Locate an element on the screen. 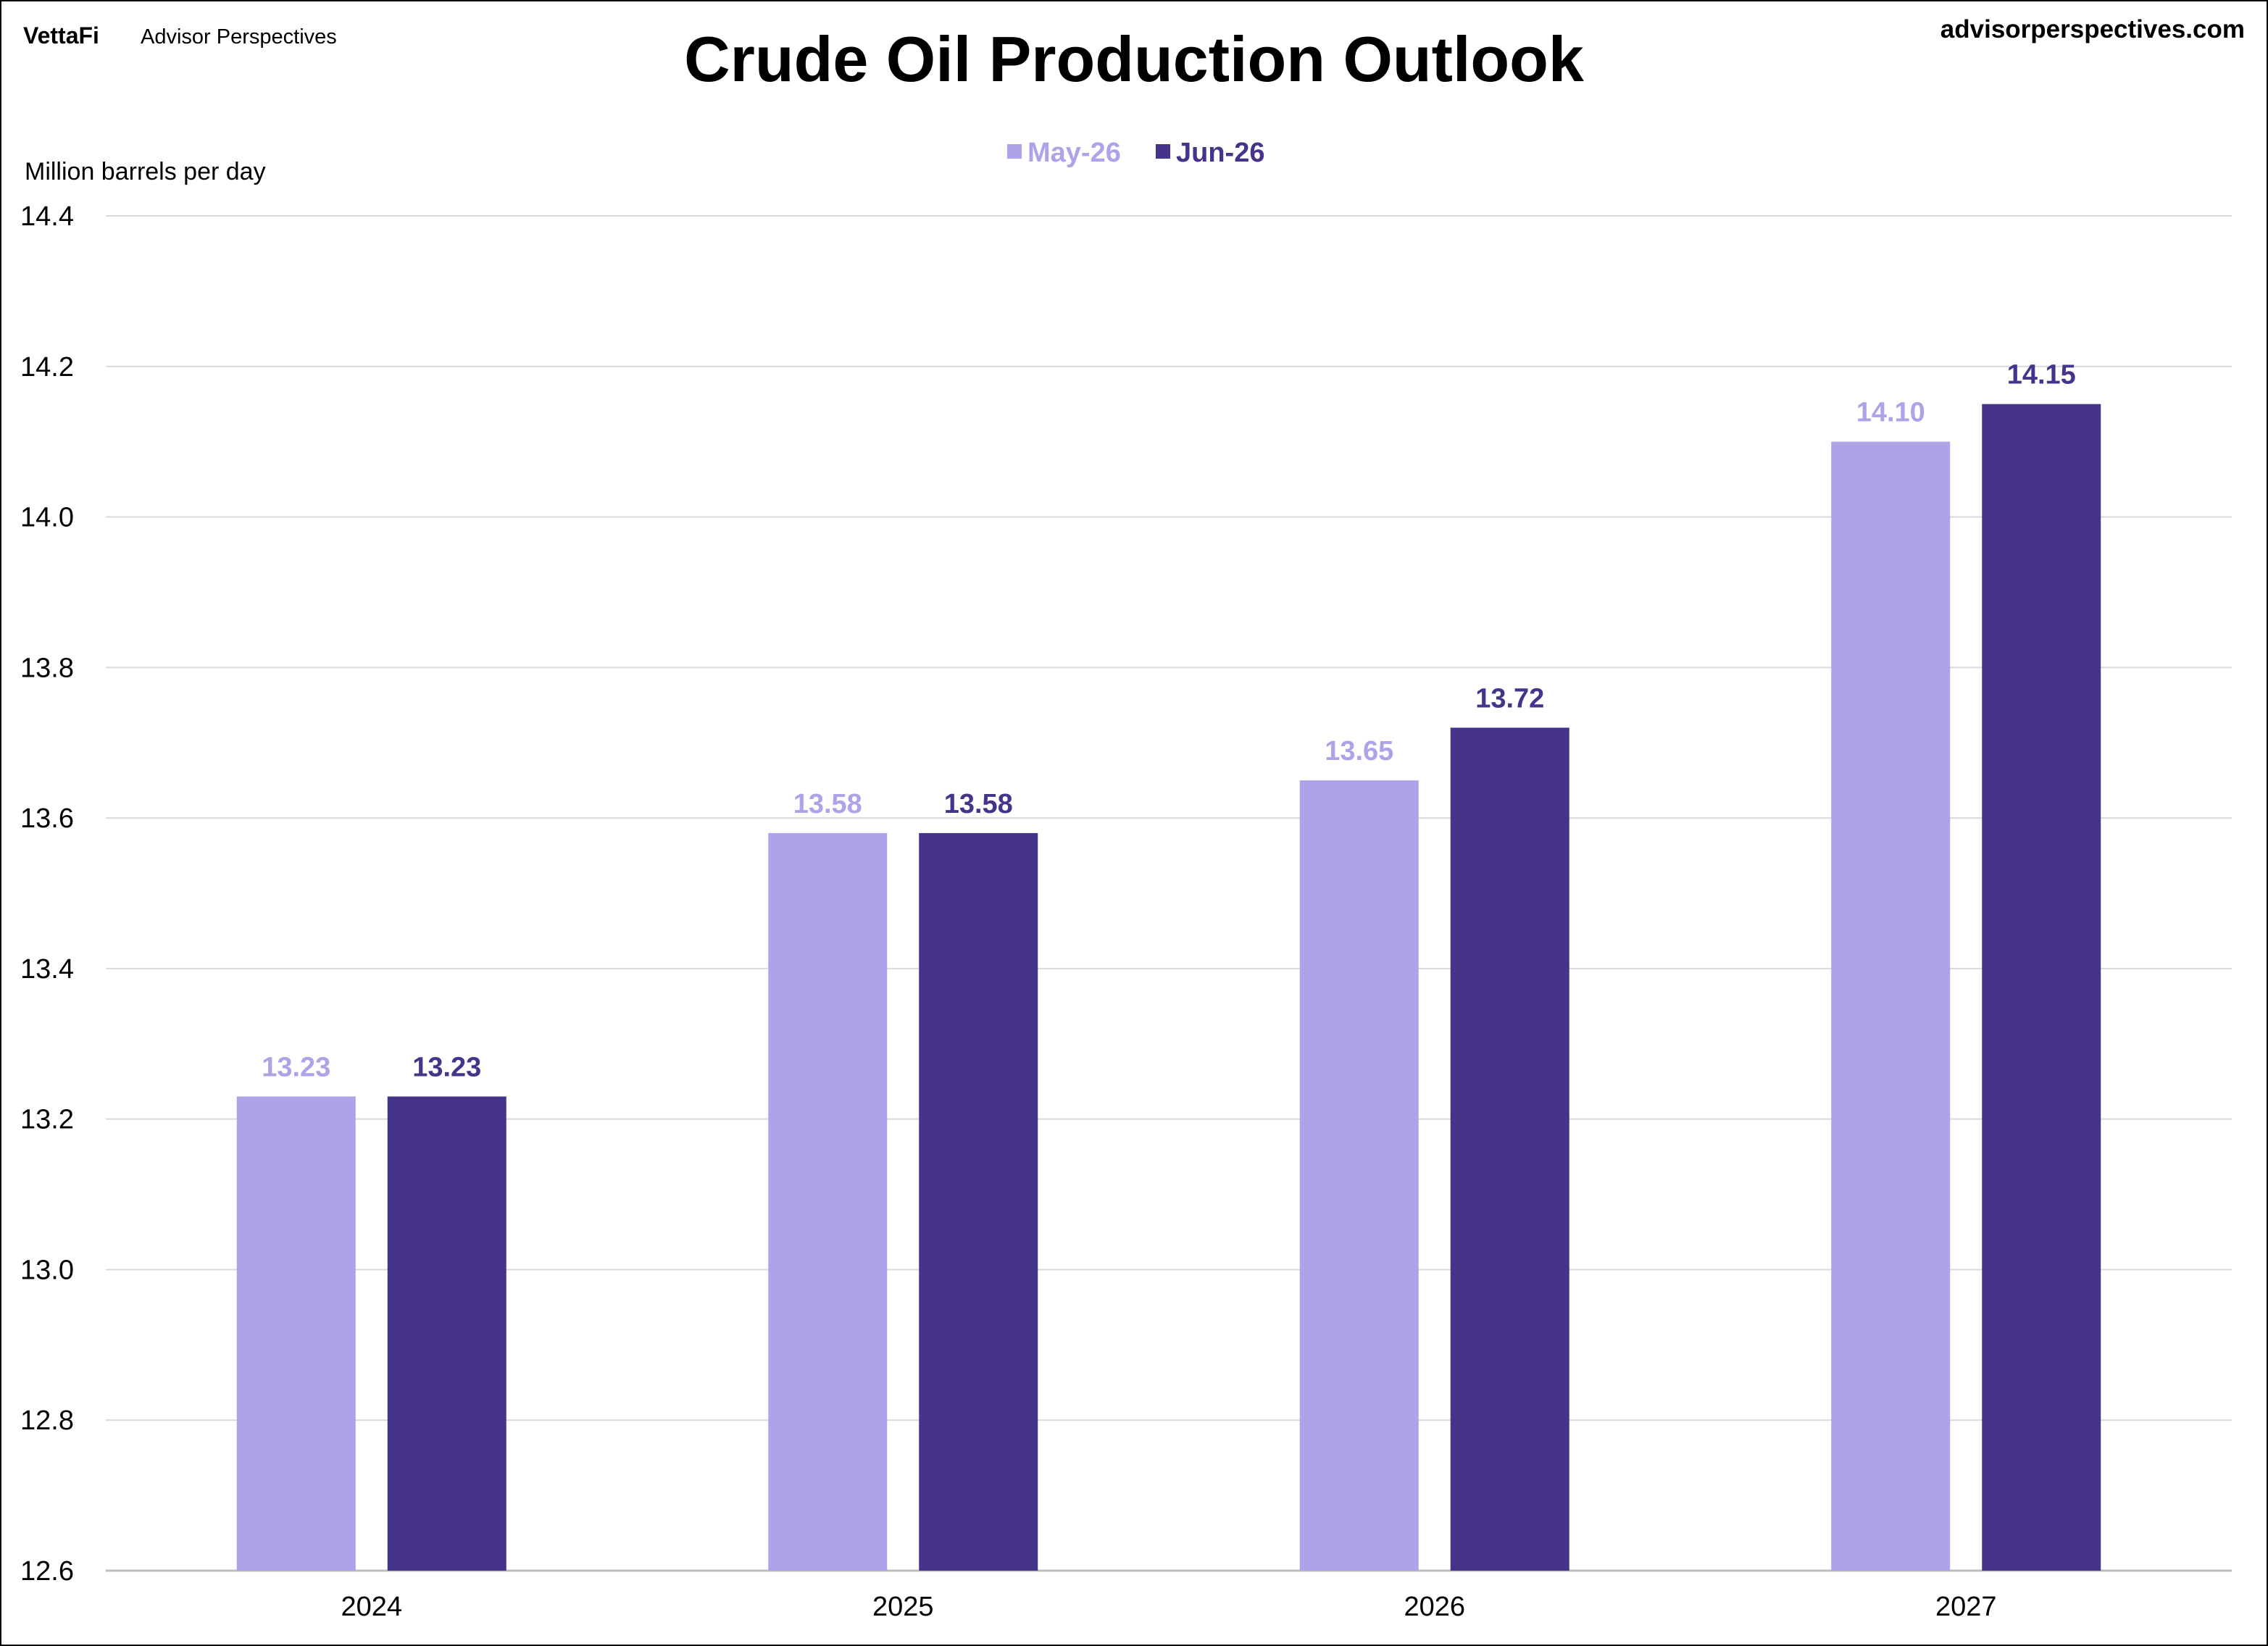  bar-jun-26-2026 is located at coordinates (1510, 1149).